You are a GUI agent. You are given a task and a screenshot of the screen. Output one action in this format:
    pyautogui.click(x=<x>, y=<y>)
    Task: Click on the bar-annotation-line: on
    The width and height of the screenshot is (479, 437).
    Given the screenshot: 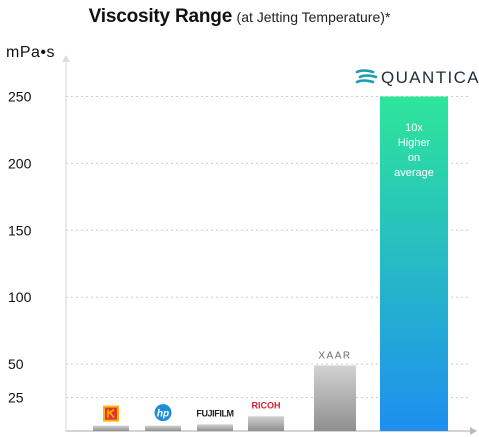 What is the action you would take?
    pyautogui.click(x=414, y=158)
    